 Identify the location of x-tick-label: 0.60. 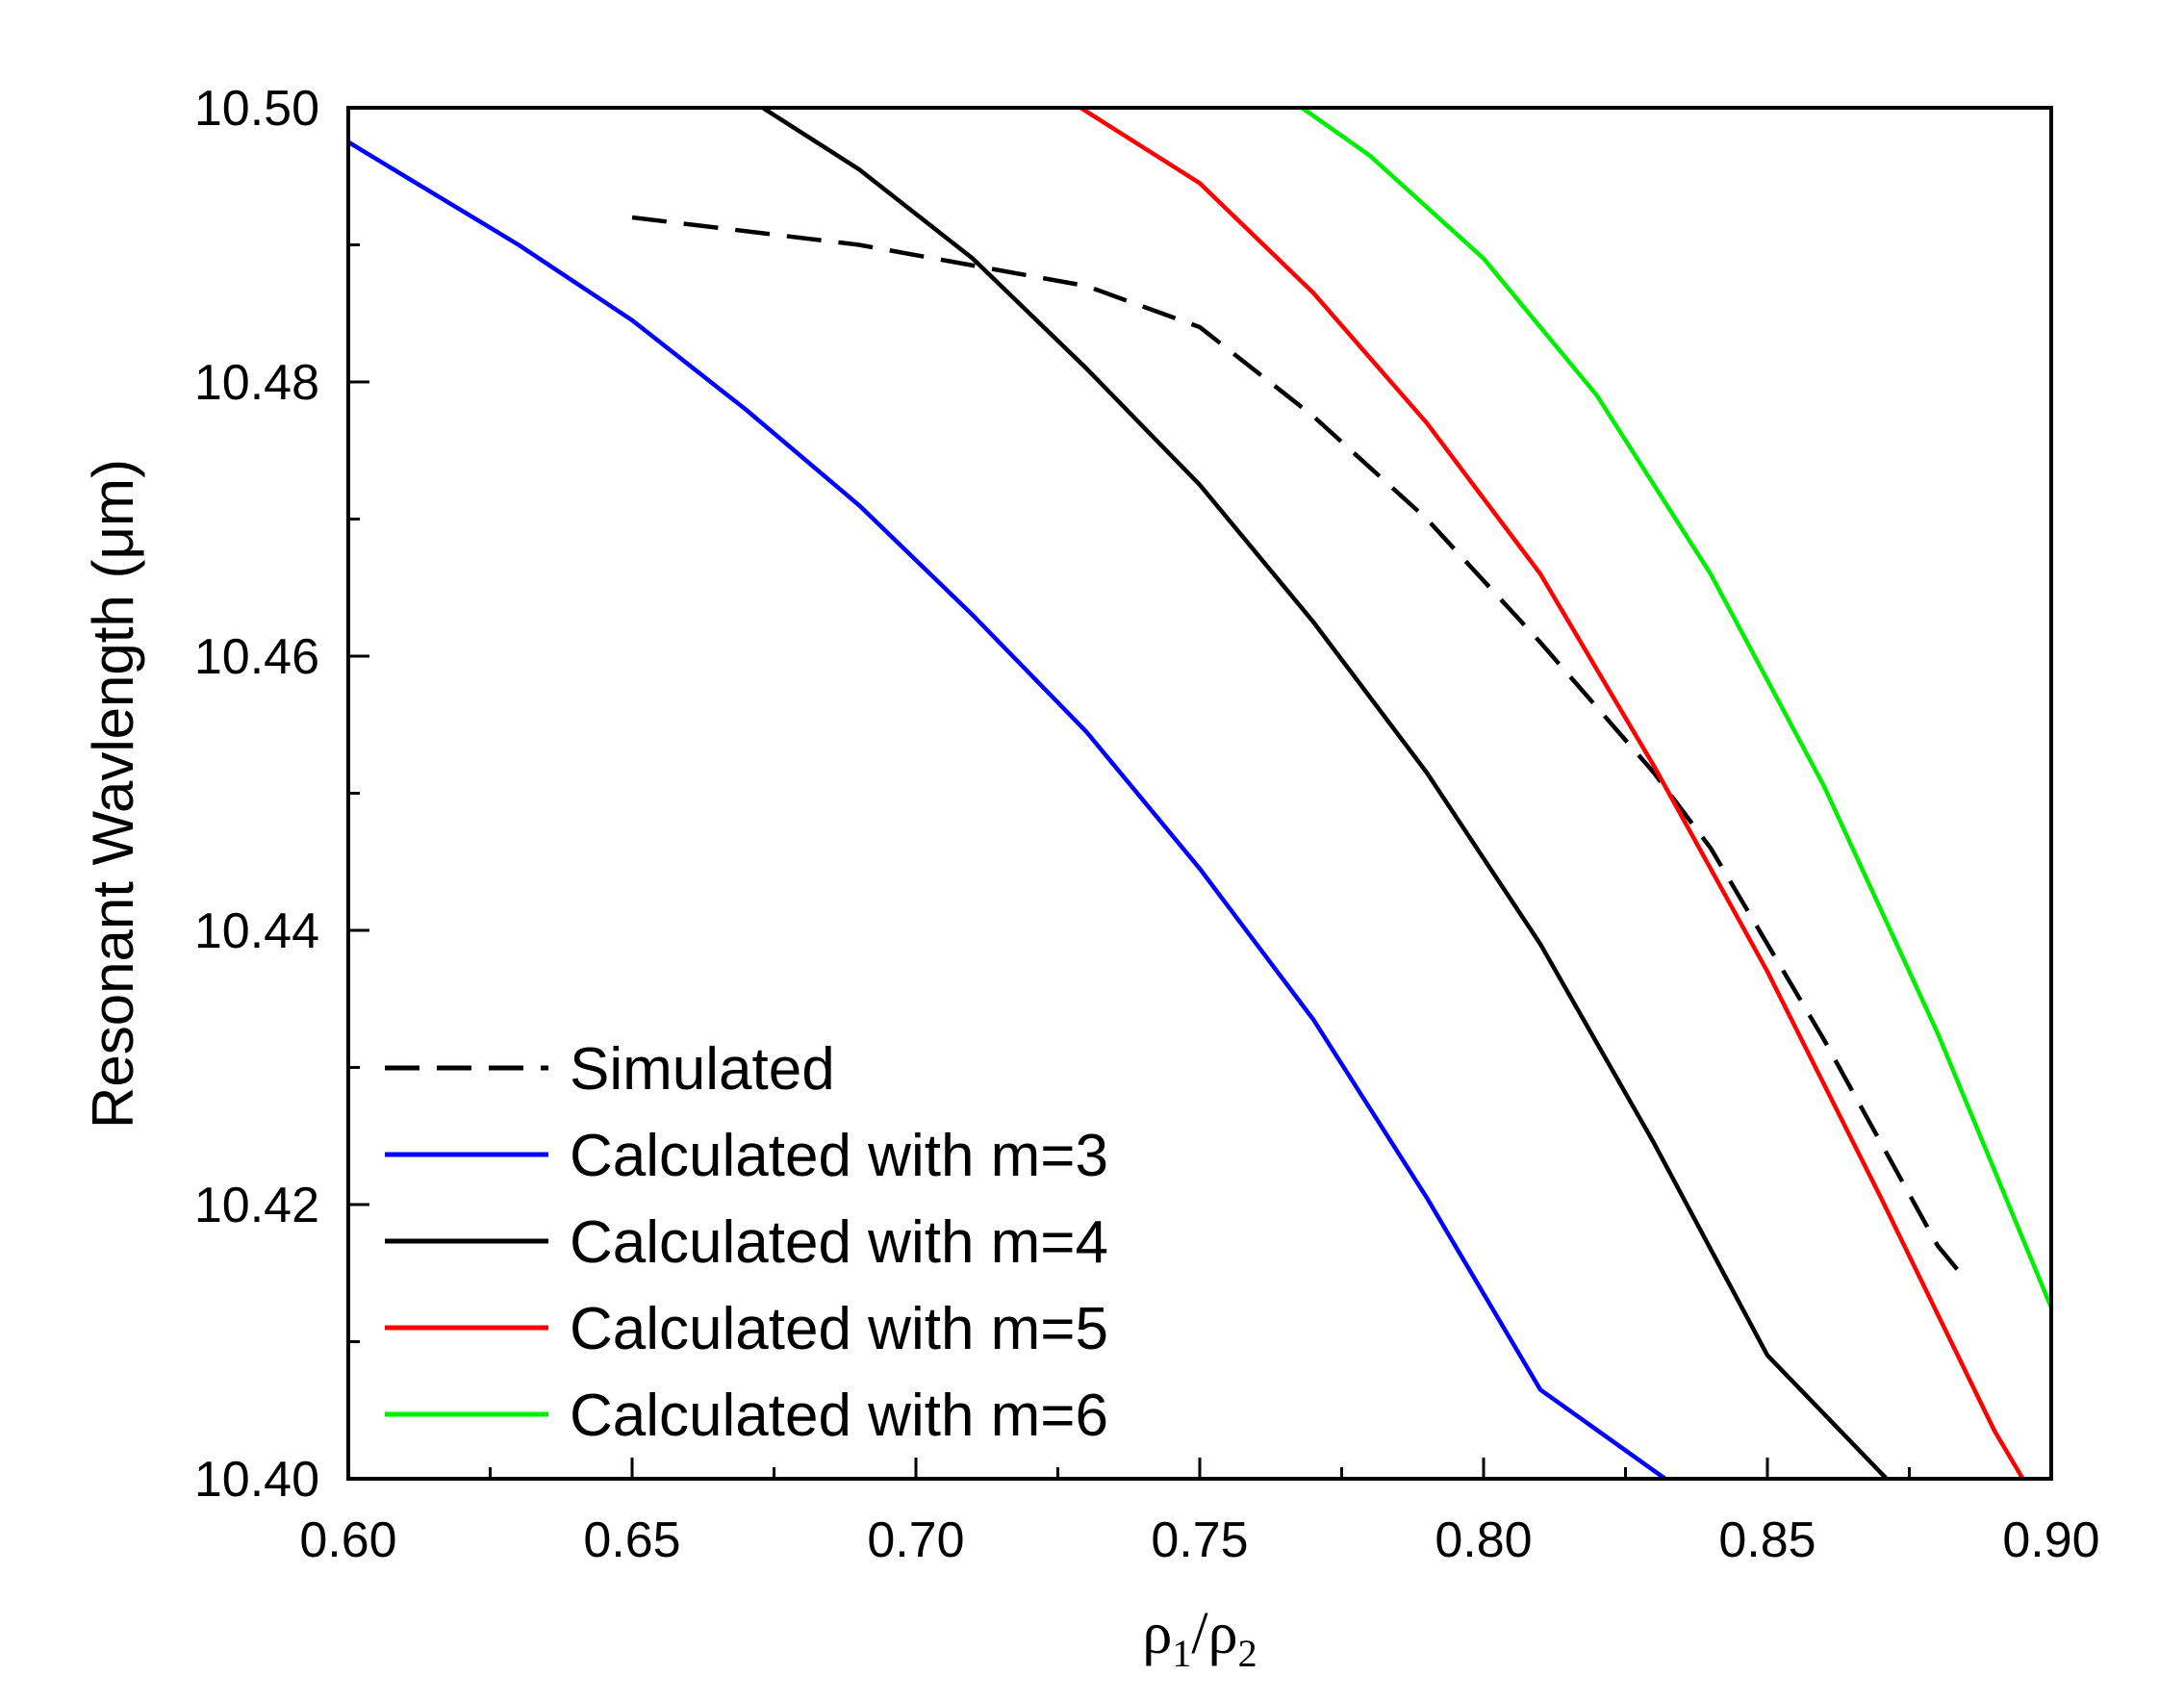
(348, 1540).